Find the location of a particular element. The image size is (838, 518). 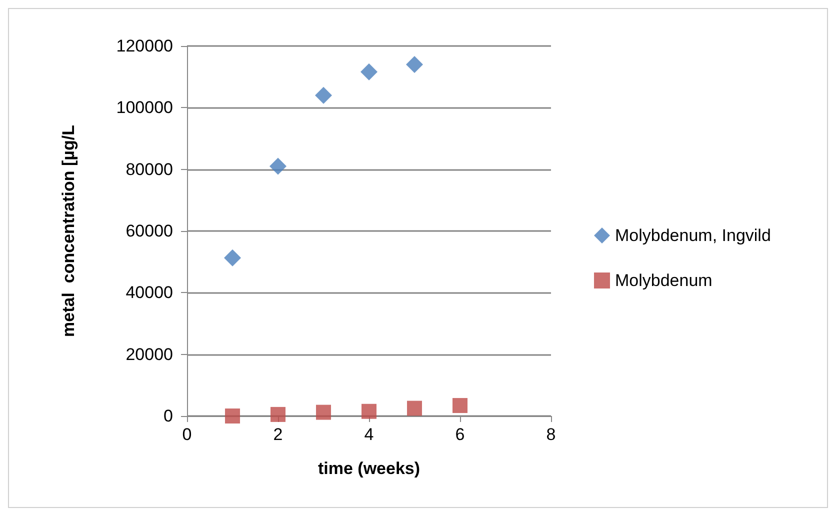

x-tick-label: 4 is located at coordinates (369, 434).